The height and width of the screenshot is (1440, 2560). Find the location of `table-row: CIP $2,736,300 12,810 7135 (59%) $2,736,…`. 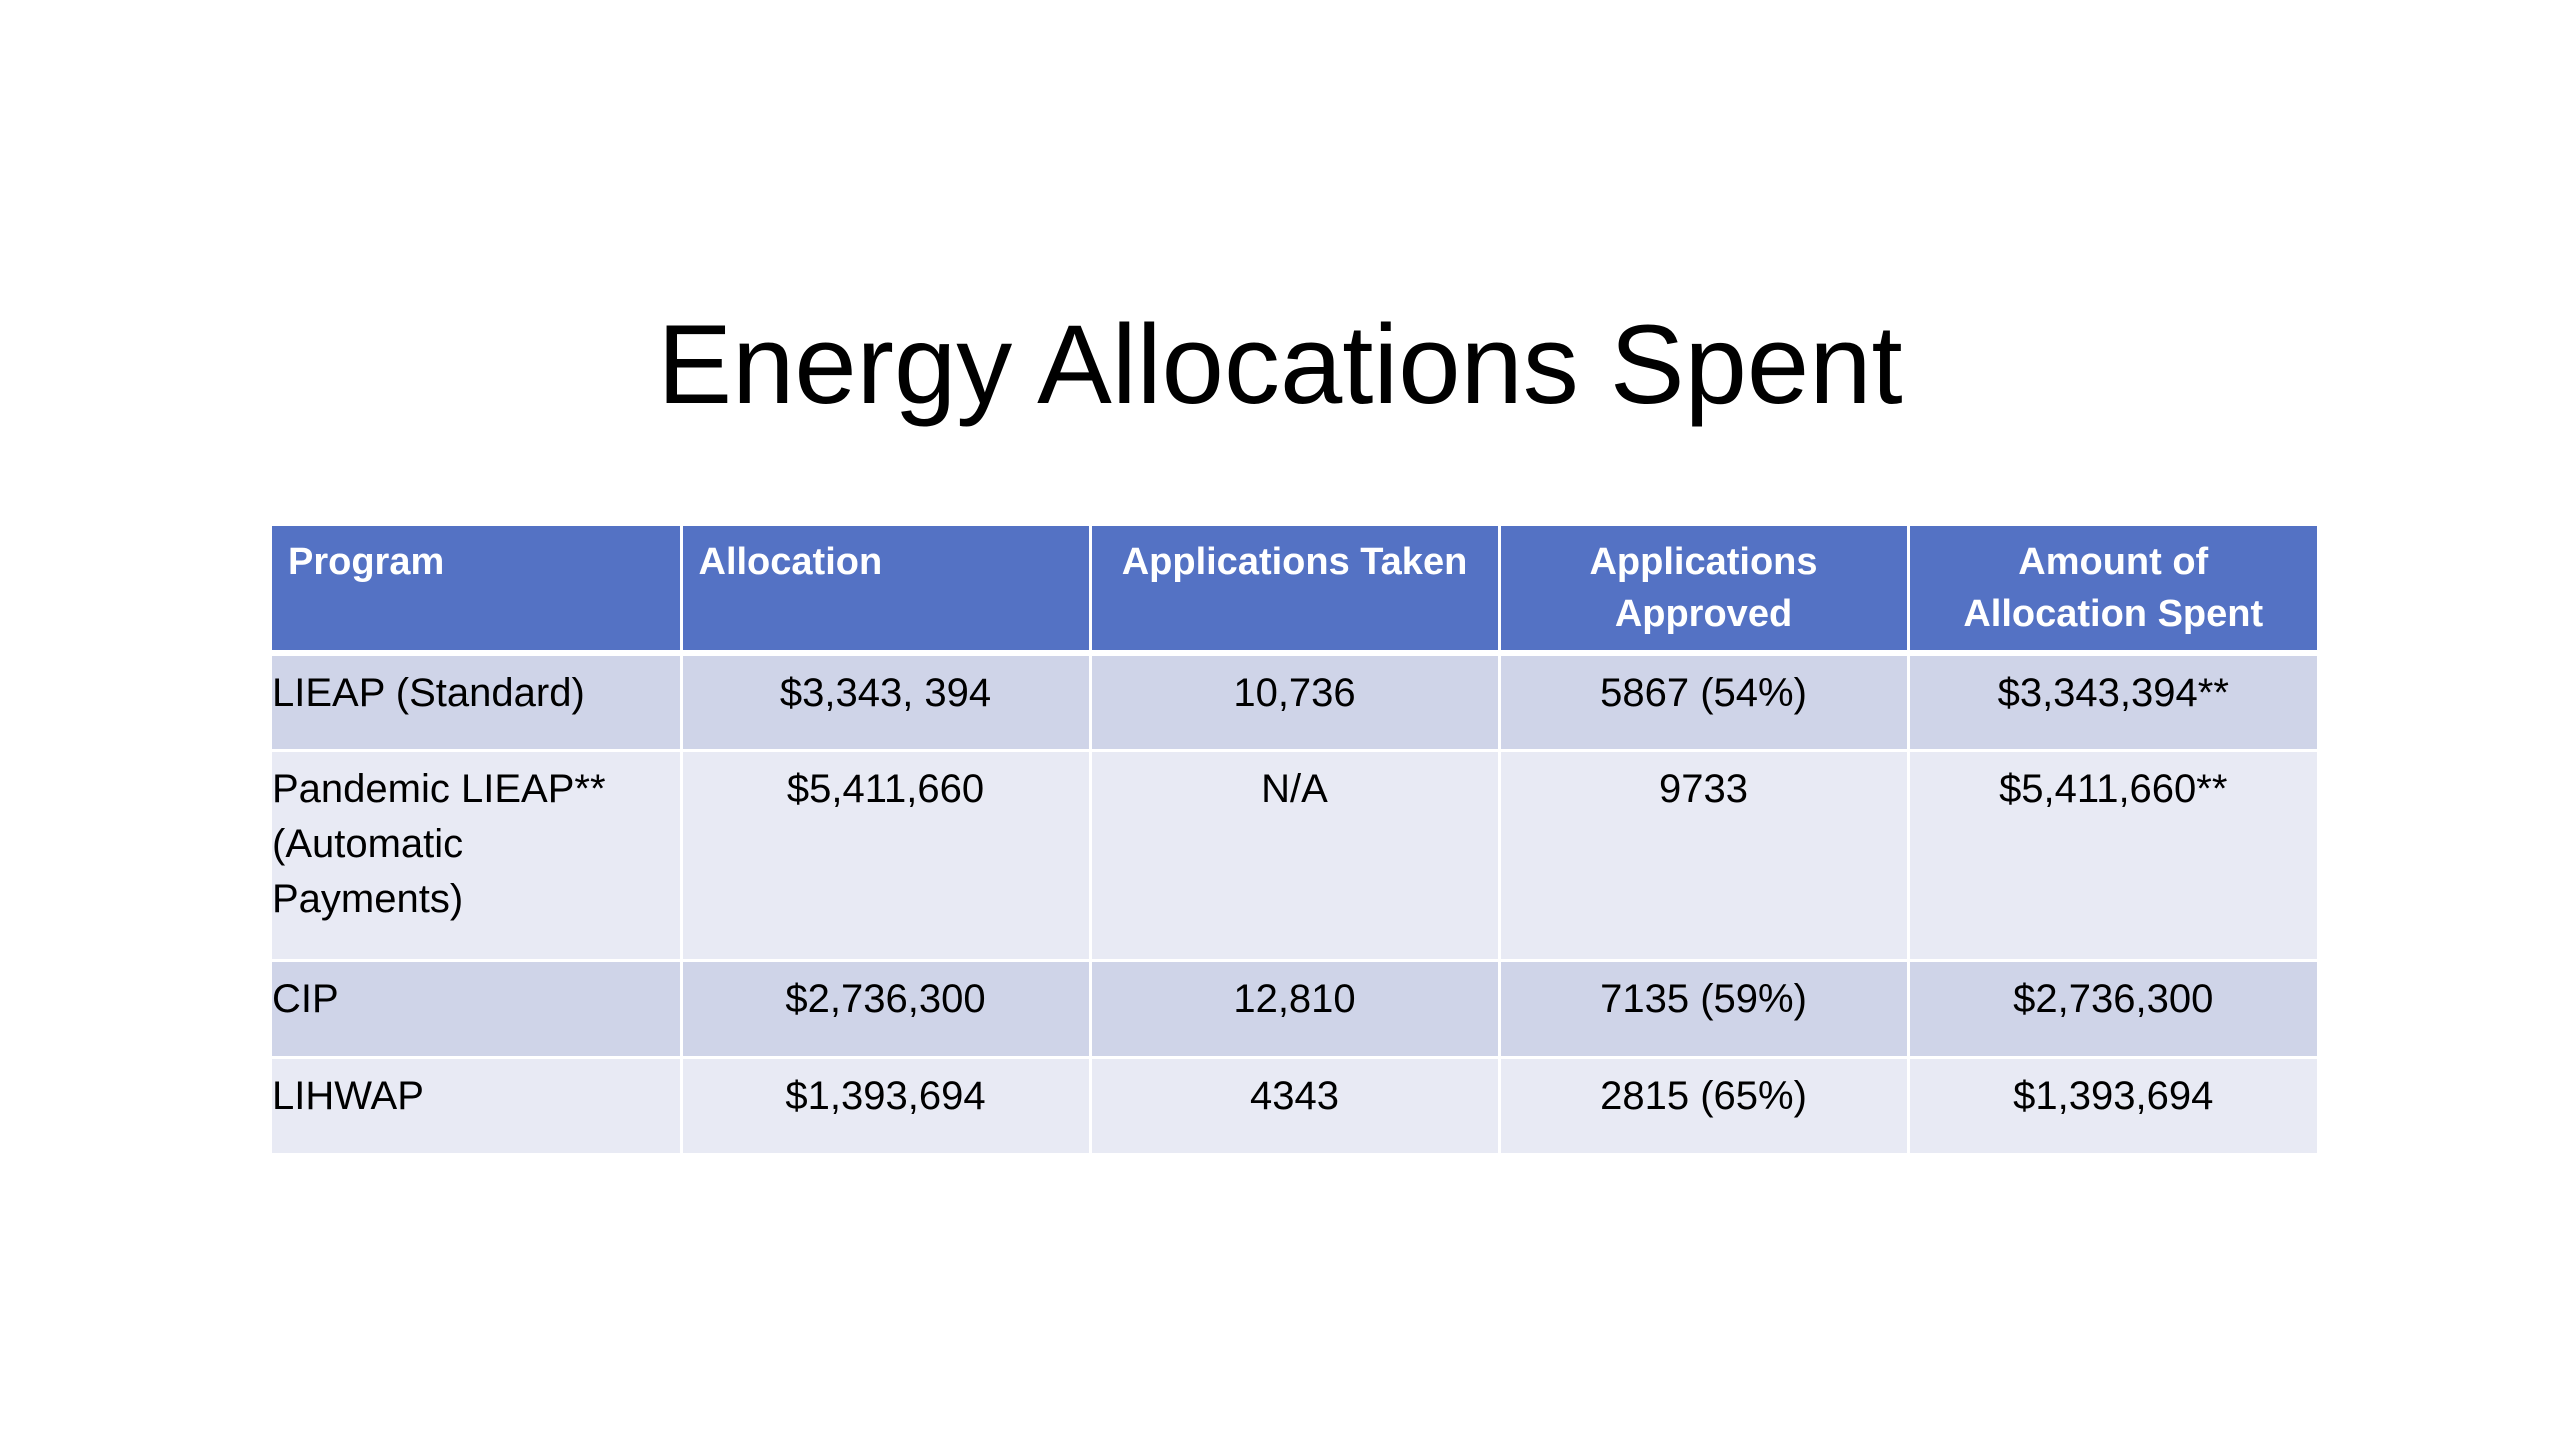

table-row: CIP $2,736,300 12,810 7135 (59%) $2,736,… is located at coordinates (1294, 1008).